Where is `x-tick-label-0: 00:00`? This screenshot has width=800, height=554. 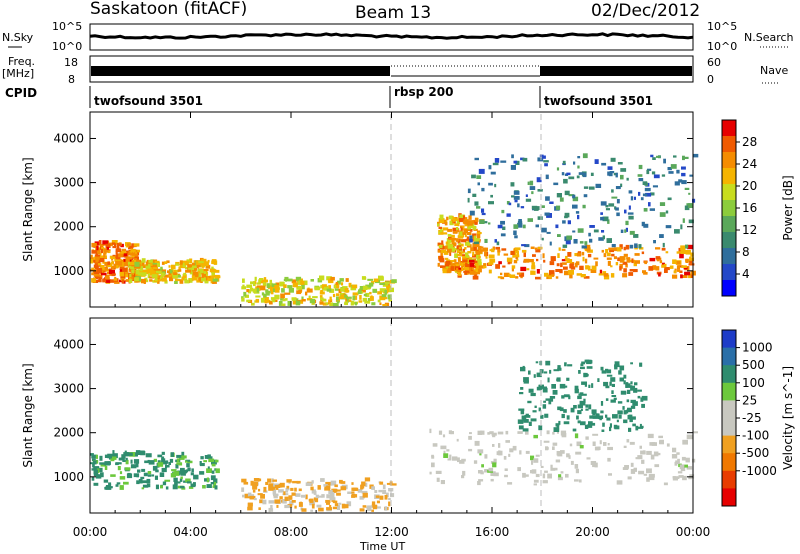 x-tick-label-0: 00:00 is located at coordinates (90, 532).